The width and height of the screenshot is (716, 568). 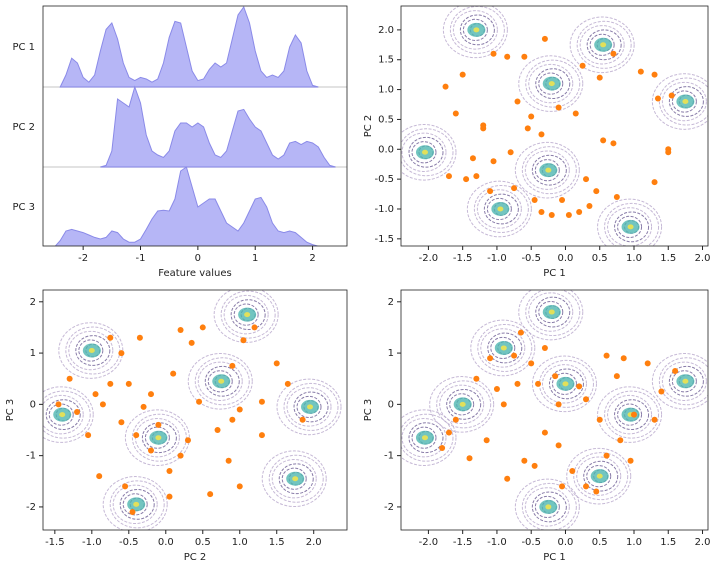 What do you see at coordinates (31, 456) in the screenshot?
I see `y-tick-label: -1` at bounding box center [31, 456].